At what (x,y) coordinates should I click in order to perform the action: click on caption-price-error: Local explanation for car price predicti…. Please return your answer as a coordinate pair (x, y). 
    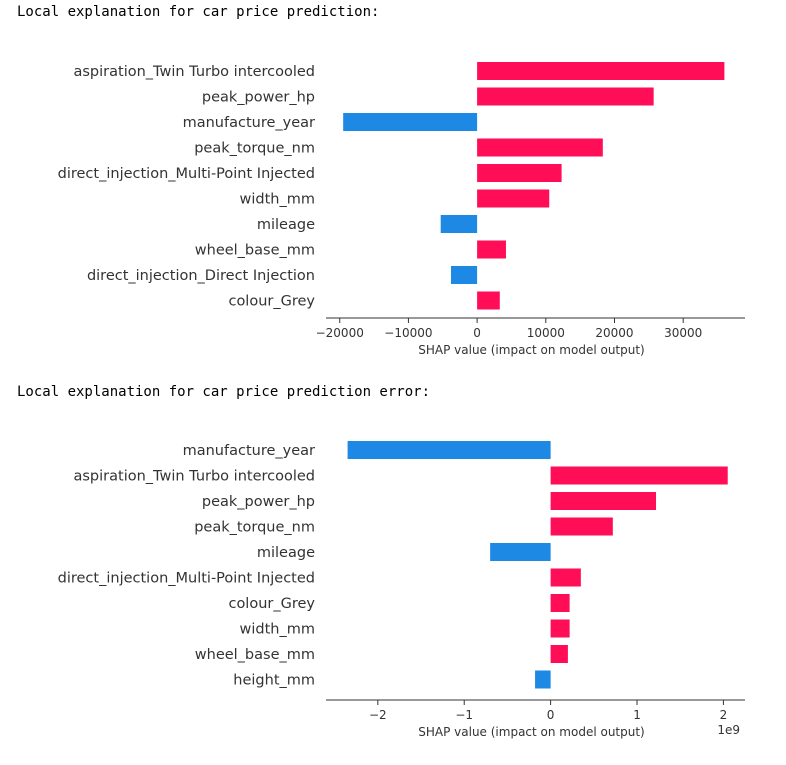
    Looking at the image, I should click on (224, 392).